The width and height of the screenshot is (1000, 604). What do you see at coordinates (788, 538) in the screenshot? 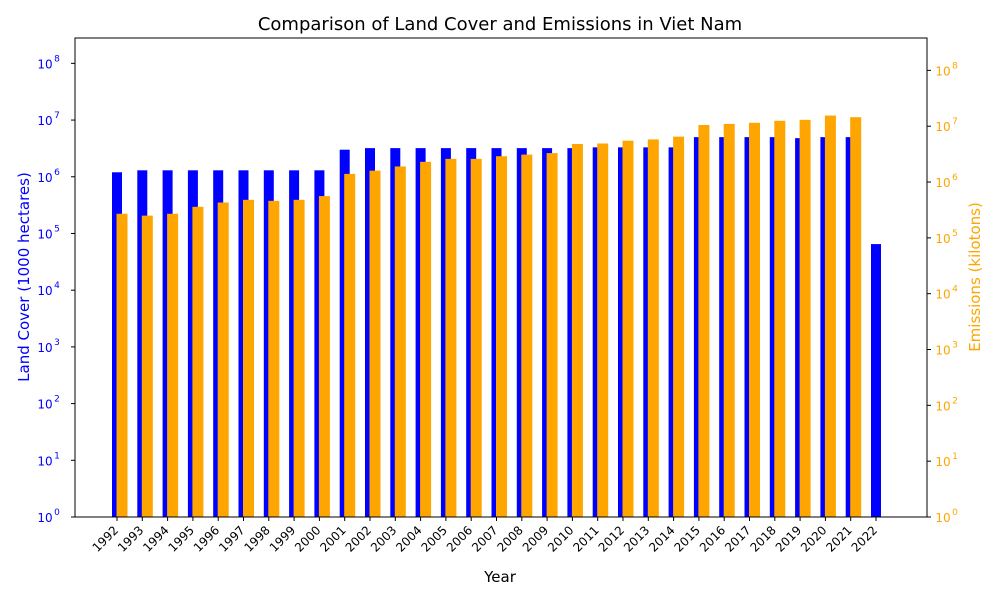
I see `x-tick-label: 2019` at bounding box center [788, 538].